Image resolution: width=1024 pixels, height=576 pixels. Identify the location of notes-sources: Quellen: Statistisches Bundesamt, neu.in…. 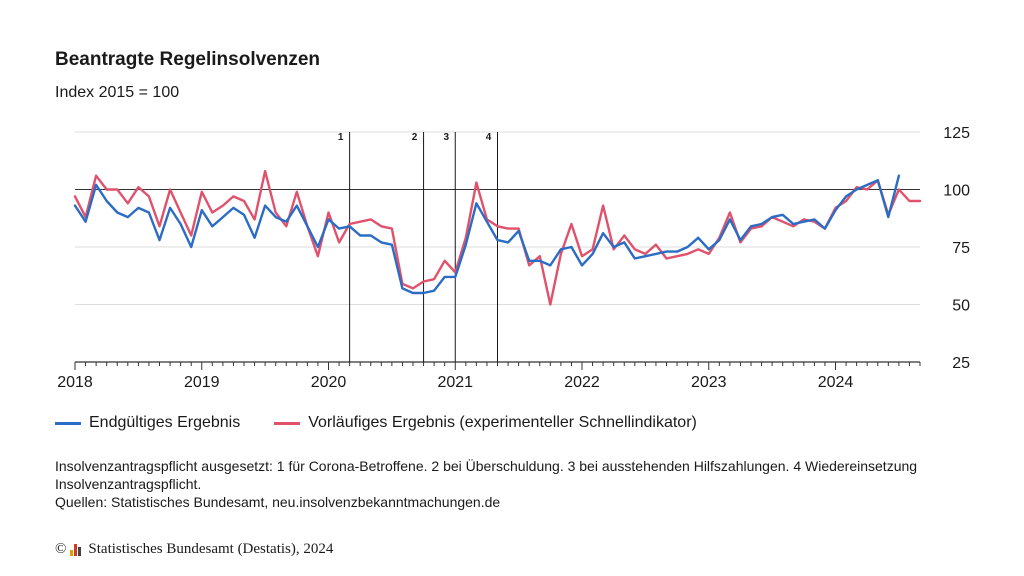
(278, 502).